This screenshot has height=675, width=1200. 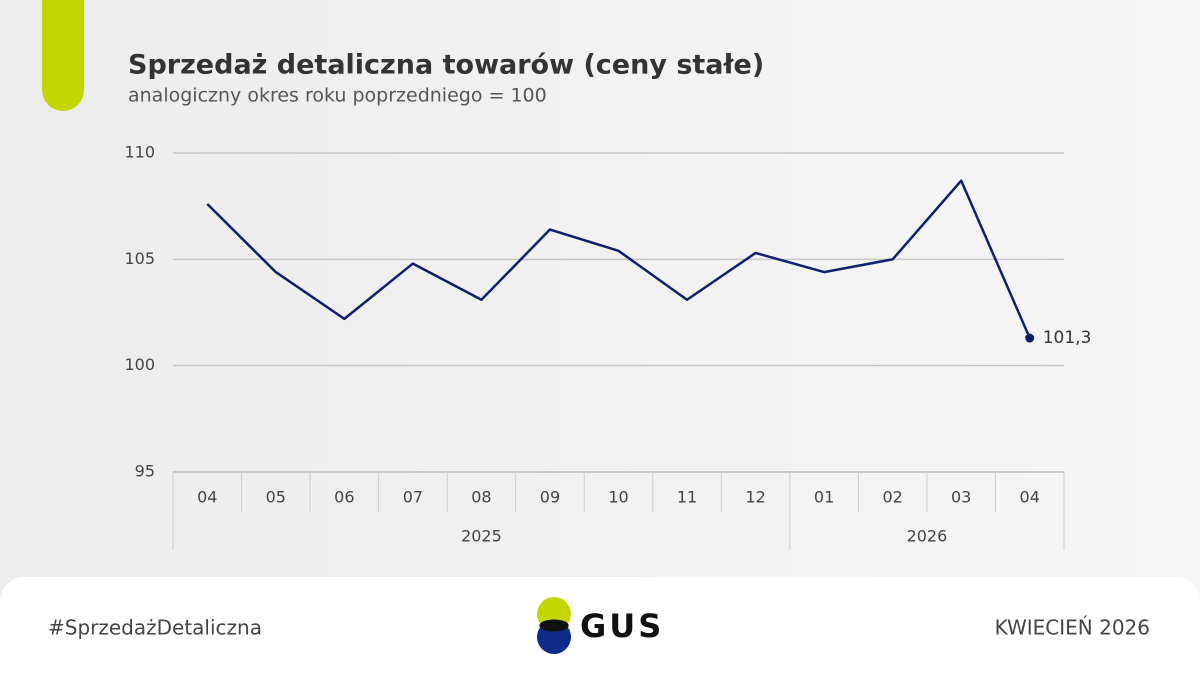 What do you see at coordinates (618, 497) in the screenshot?
I see `x-tick-label: 10` at bounding box center [618, 497].